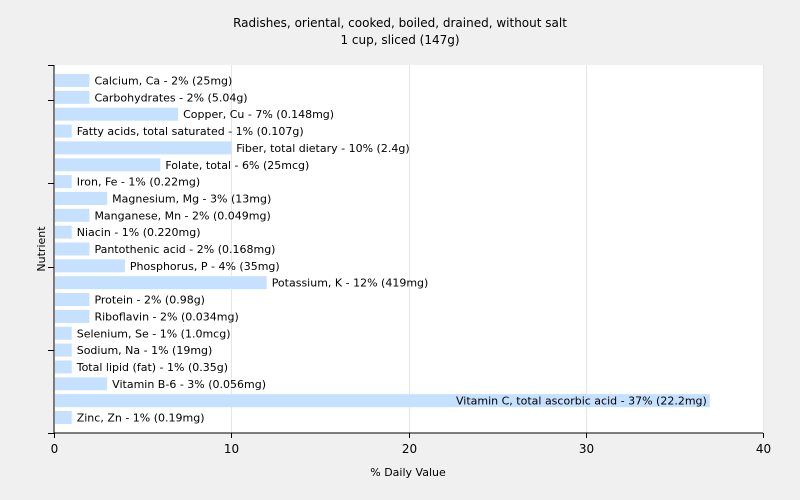 The width and height of the screenshot is (800, 500). Describe the element at coordinates (55, 449) in the screenshot. I see `x-tick-label: 0` at that location.